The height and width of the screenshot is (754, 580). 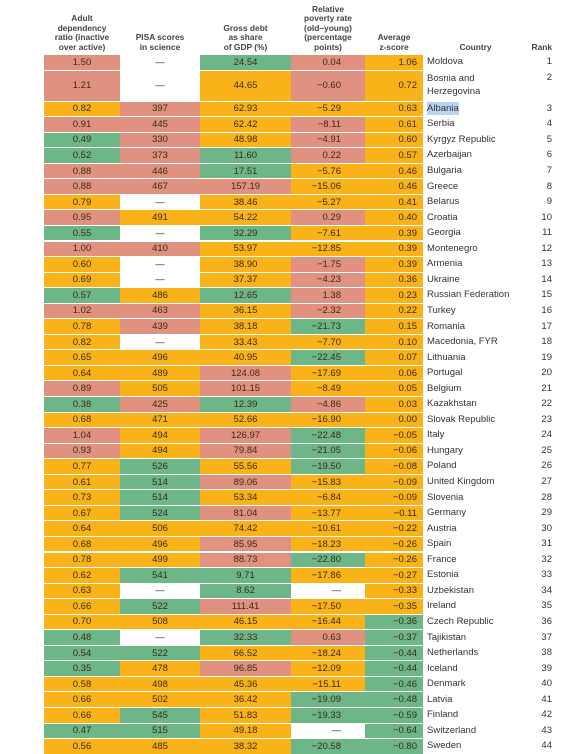 I want to click on rank-number: 40, so click(x=546, y=684).